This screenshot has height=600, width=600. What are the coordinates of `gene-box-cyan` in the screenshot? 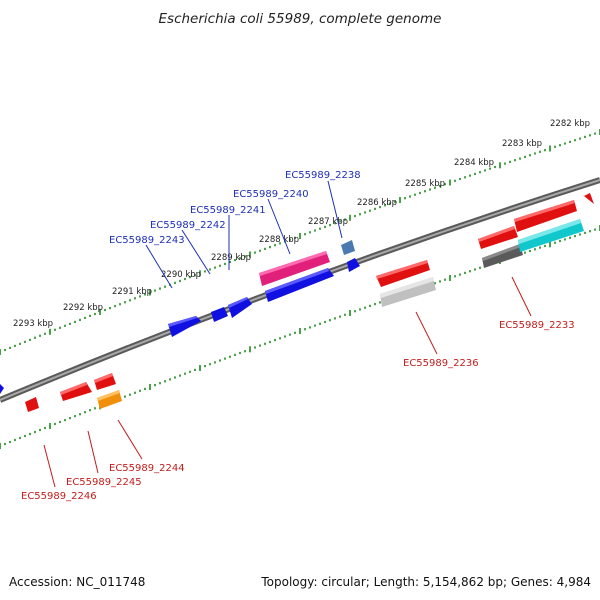 It's located at (551, 235).